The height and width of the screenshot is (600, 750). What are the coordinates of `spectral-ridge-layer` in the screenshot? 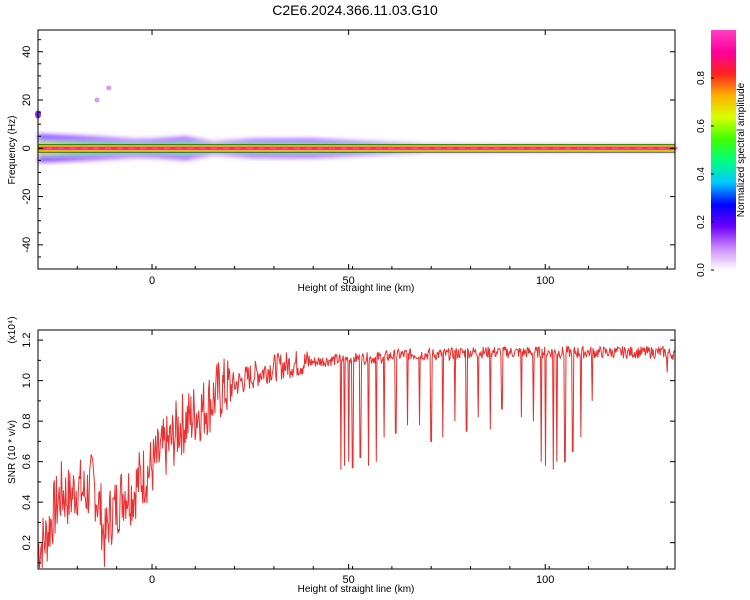 It's located at (358, 148).